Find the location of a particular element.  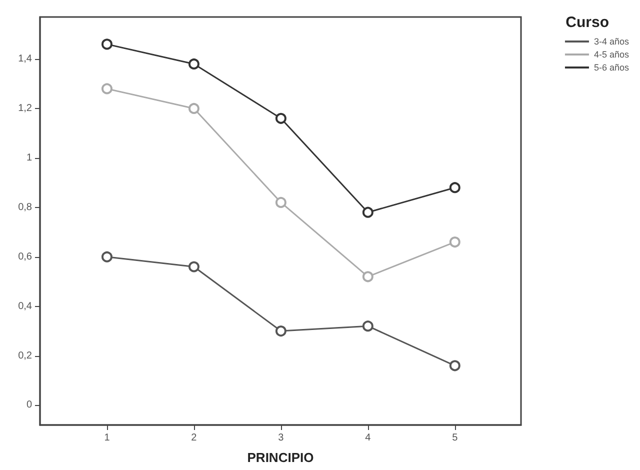

y-tick-label: 0 is located at coordinates (29, 405).